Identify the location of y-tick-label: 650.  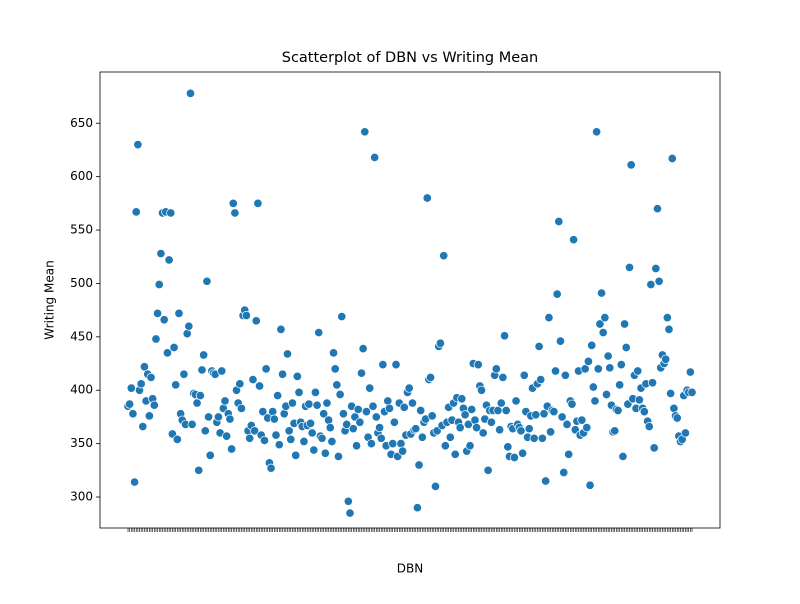
(81, 123).